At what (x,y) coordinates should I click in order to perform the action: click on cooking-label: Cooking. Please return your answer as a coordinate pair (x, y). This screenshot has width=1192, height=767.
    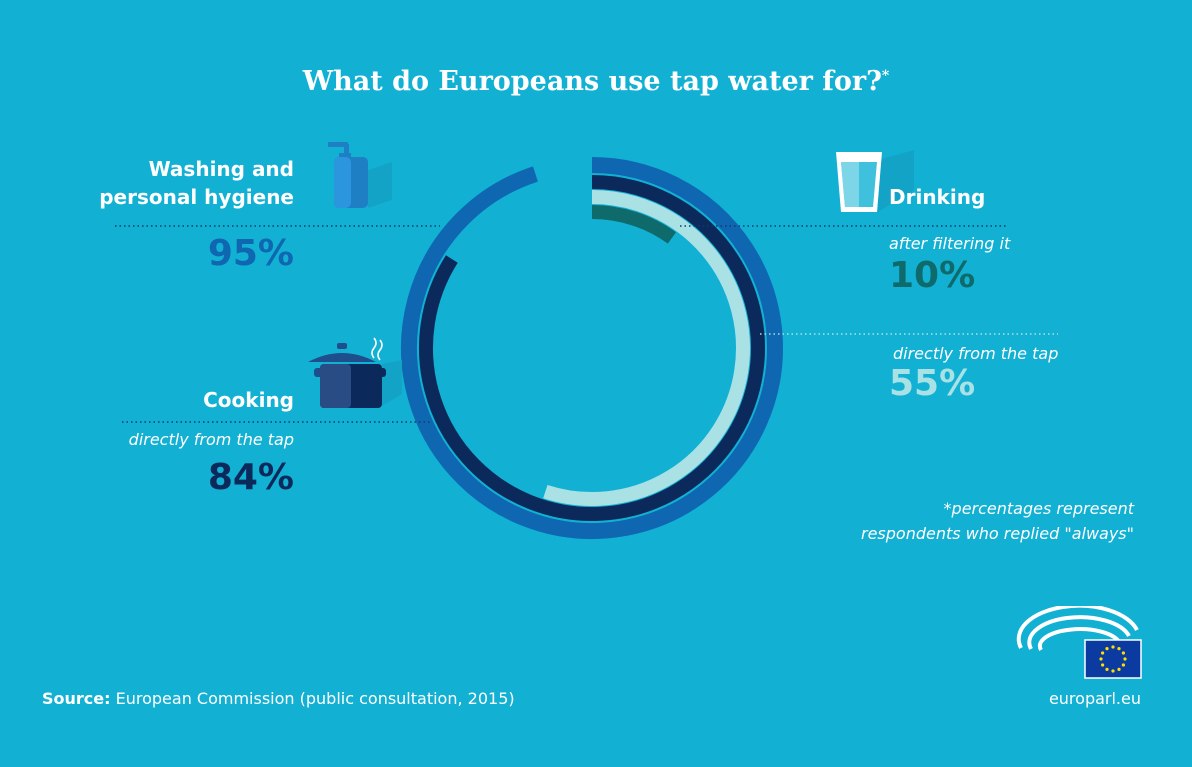
    Looking at the image, I should click on (248, 400).